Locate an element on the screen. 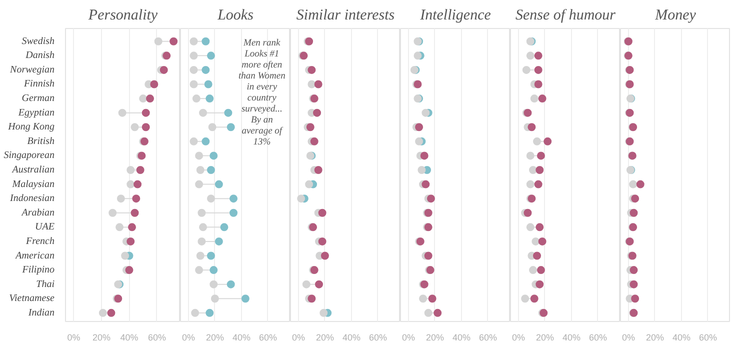  chart-title: Looks is located at coordinates (235, 16).